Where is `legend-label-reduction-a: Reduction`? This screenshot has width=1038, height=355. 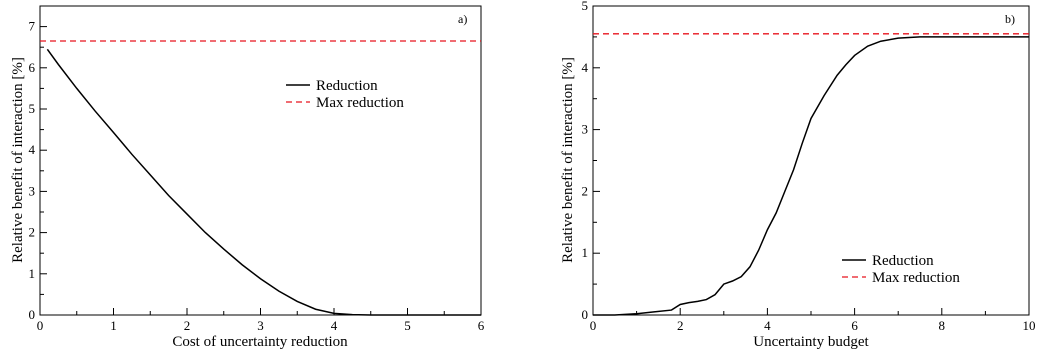 legend-label-reduction-a: Reduction is located at coordinates (347, 86).